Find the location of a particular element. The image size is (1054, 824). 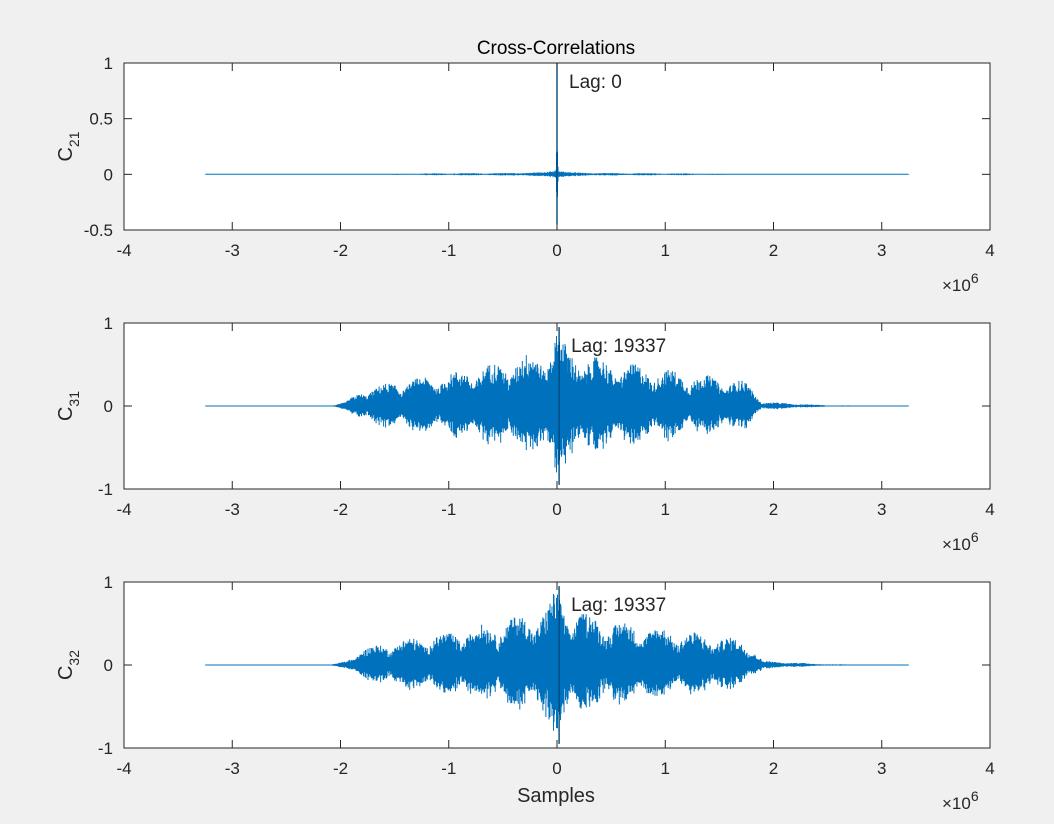

y-axis-label: C21 is located at coordinates (68, 146).